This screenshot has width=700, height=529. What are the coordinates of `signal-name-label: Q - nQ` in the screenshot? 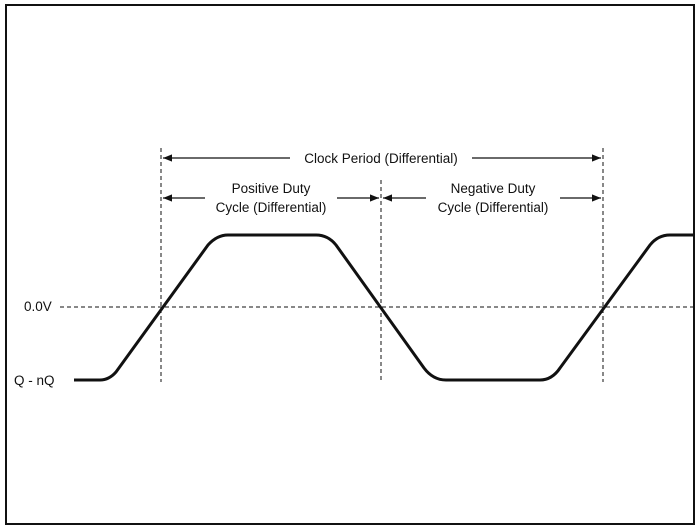 It's located at (34, 380).